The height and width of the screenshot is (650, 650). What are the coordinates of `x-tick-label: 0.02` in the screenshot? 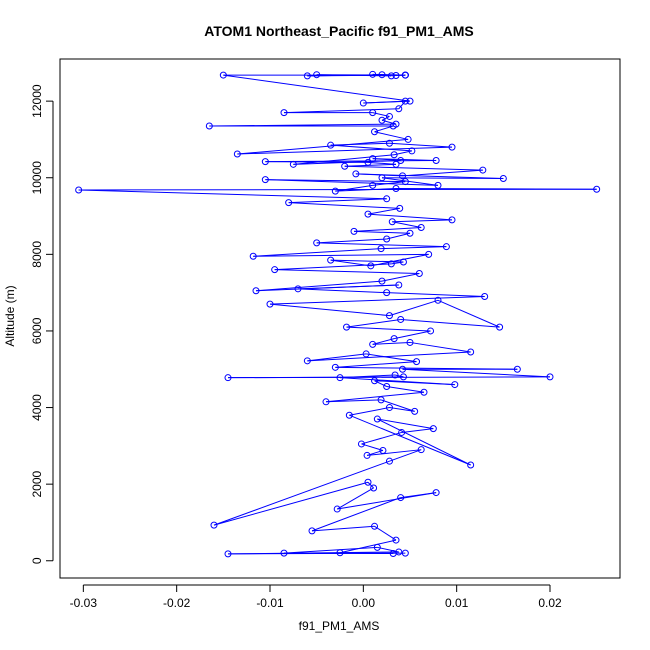 It's located at (550, 603).